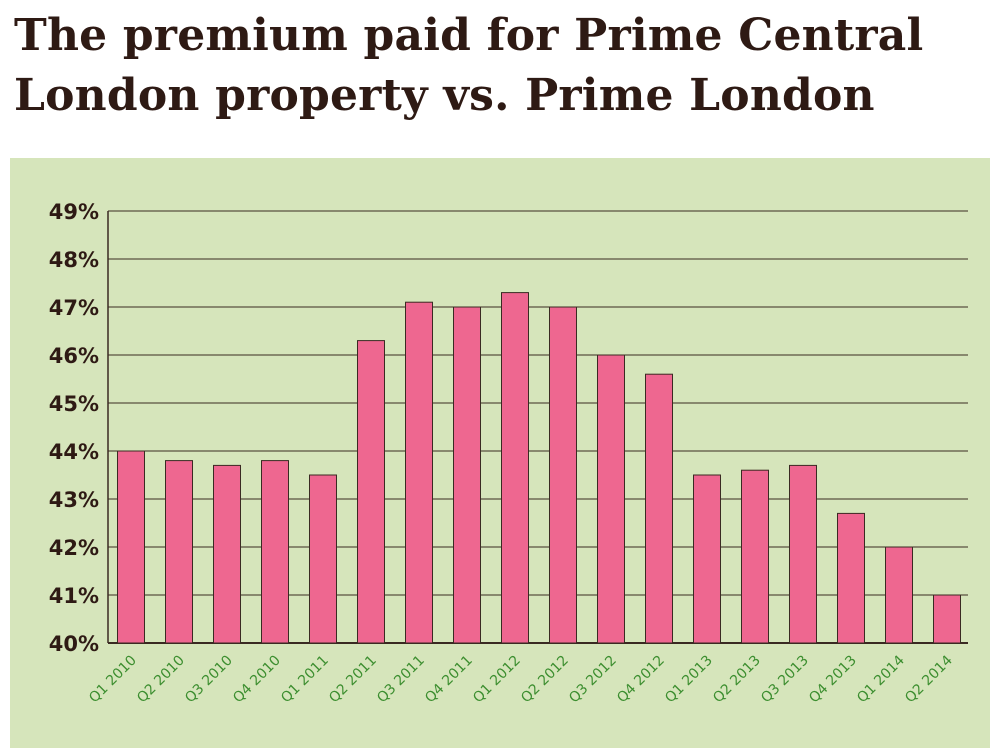 This screenshot has width=1003, height=755. I want to click on y-tick-label: 41%, so click(74, 596).